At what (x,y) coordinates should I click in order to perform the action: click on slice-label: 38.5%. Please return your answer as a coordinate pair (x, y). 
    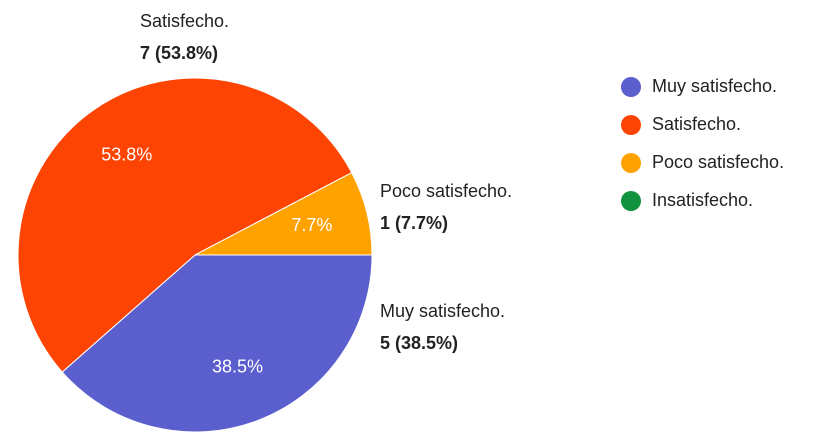
    Looking at the image, I should click on (237, 366).